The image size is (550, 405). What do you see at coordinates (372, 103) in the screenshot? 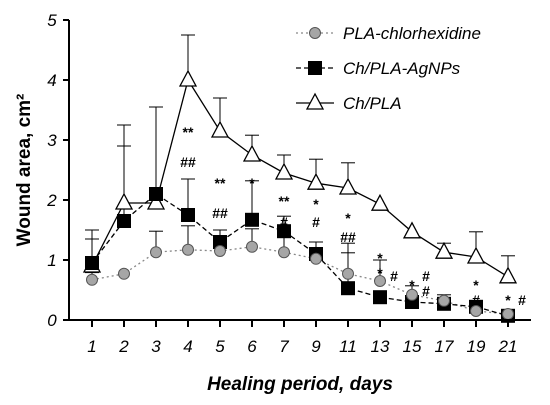
I see `legend-label: Ch/PLA` at bounding box center [372, 103].